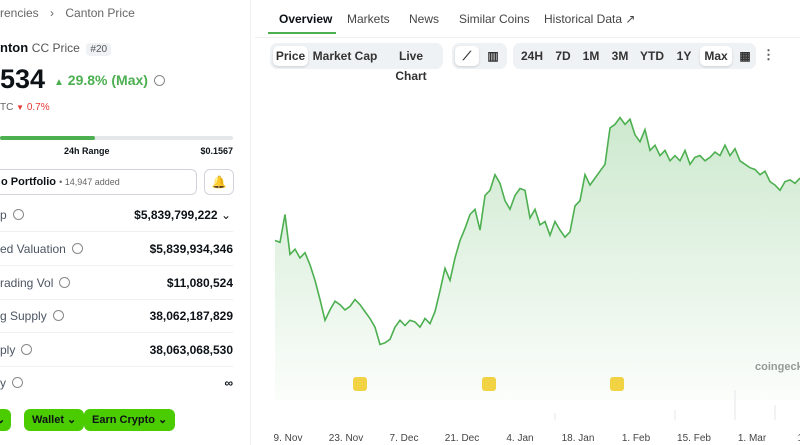 This screenshot has height=445, width=800. What do you see at coordinates (116, 215) in the screenshot?
I see `stat-row: p $5,839,799,222 ⌄` at bounding box center [116, 215].